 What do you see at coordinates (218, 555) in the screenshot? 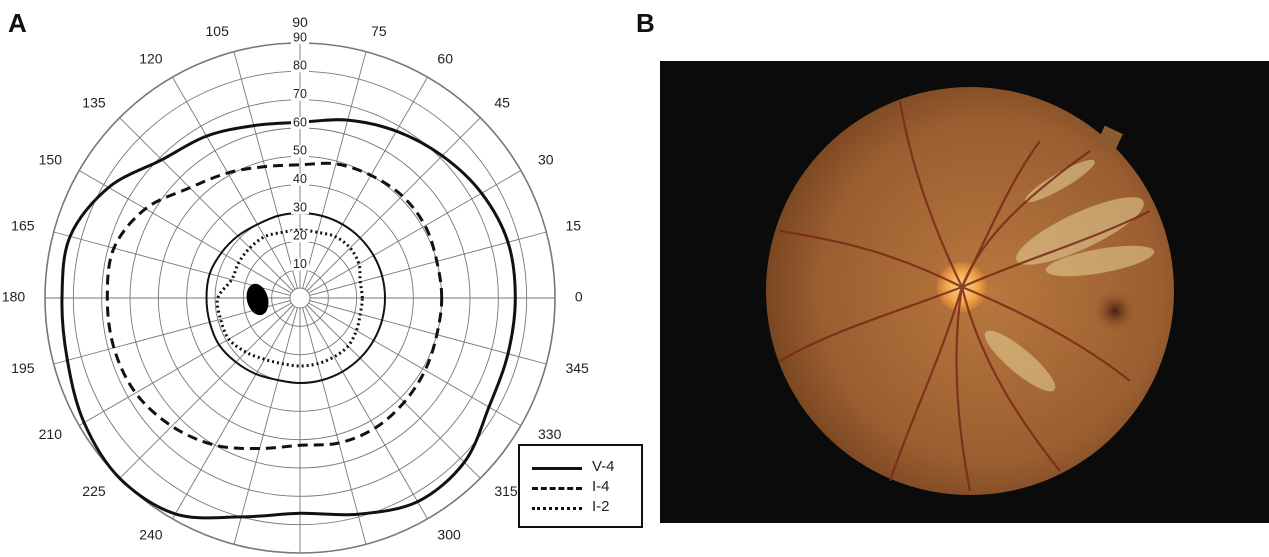
I see `angle-tick-label: 255` at bounding box center [218, 555].